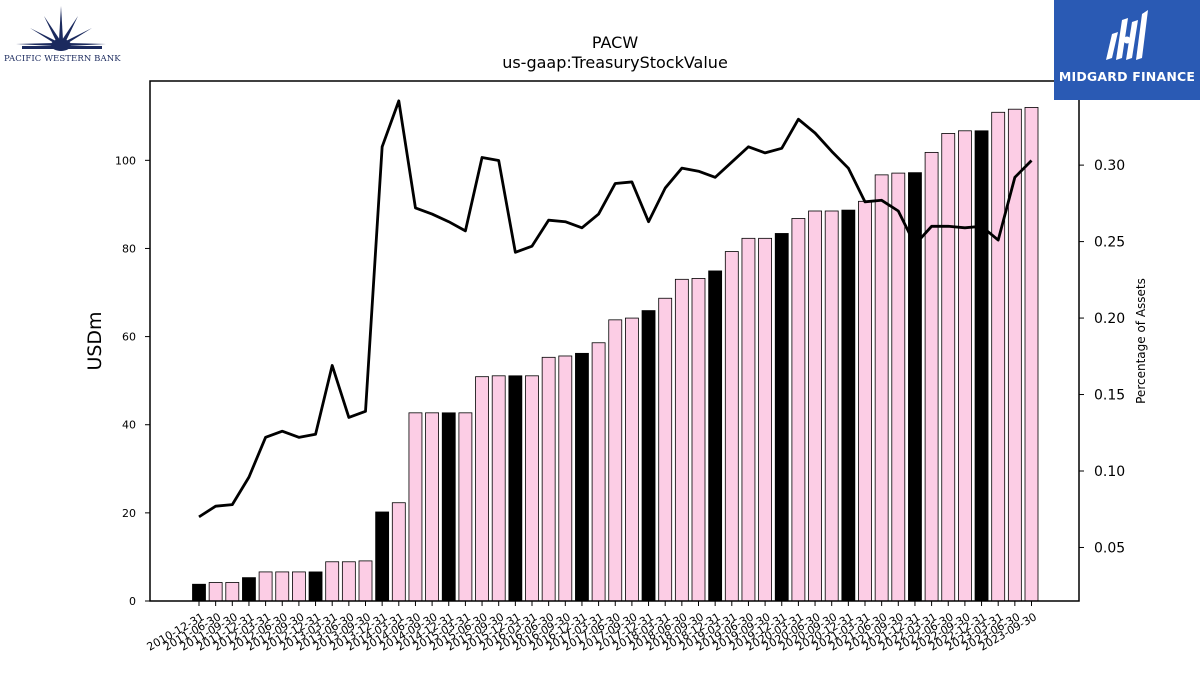 This screenshot has width=1200, height=675. Describe the element at coordinates (129, 513) in the screenshot. I see `y-tick-label: 20` at that location.